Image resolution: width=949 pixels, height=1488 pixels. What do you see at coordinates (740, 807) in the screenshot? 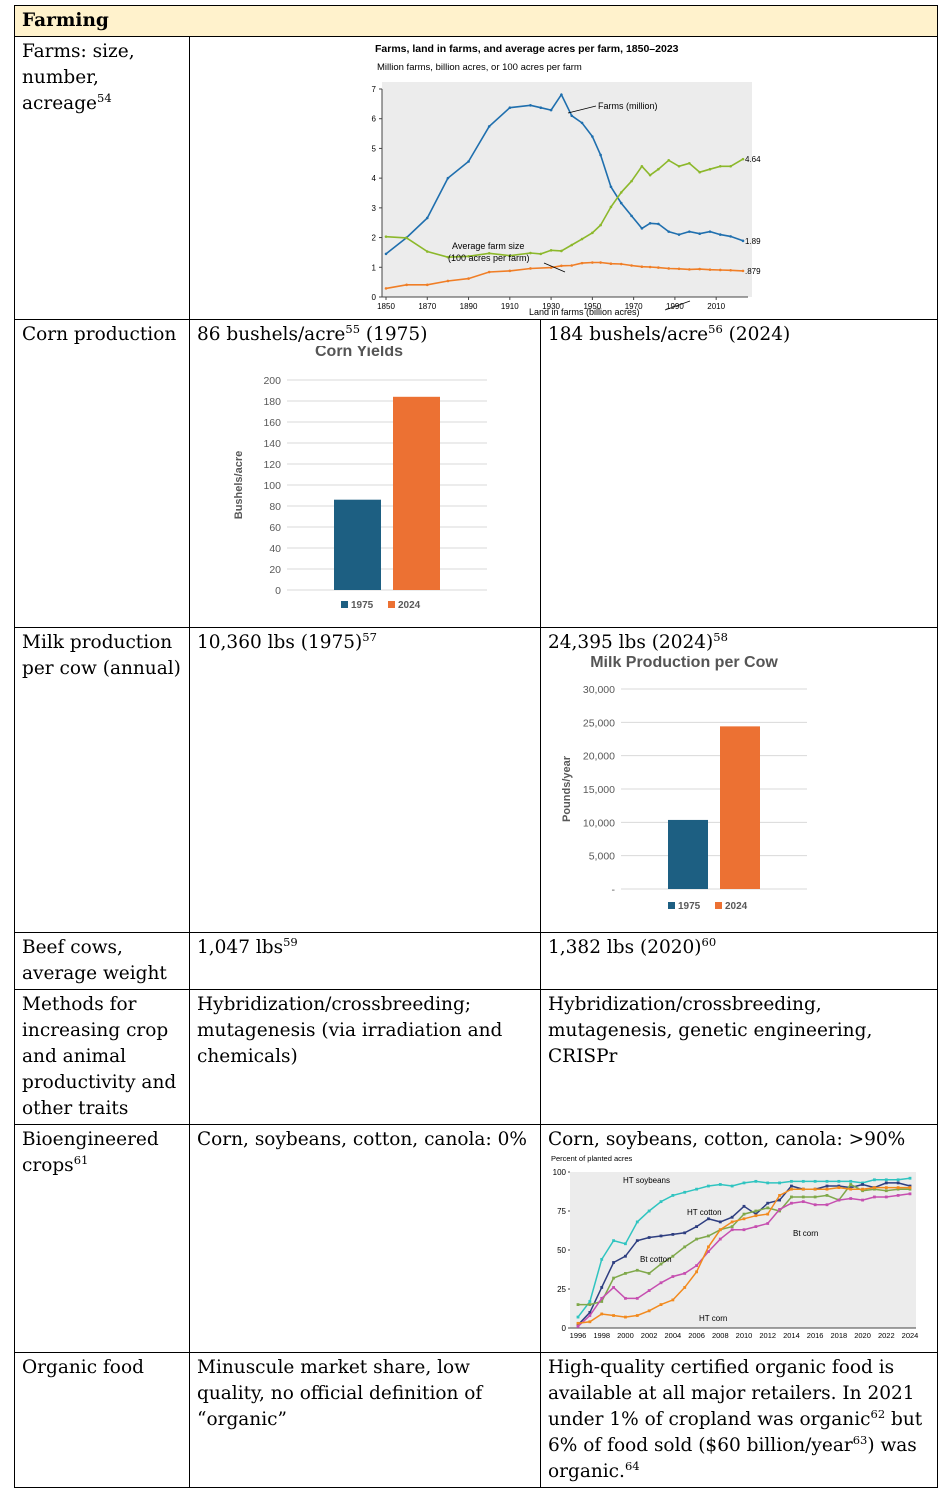
I see `bar-2024` at bounding box center [740, 807].